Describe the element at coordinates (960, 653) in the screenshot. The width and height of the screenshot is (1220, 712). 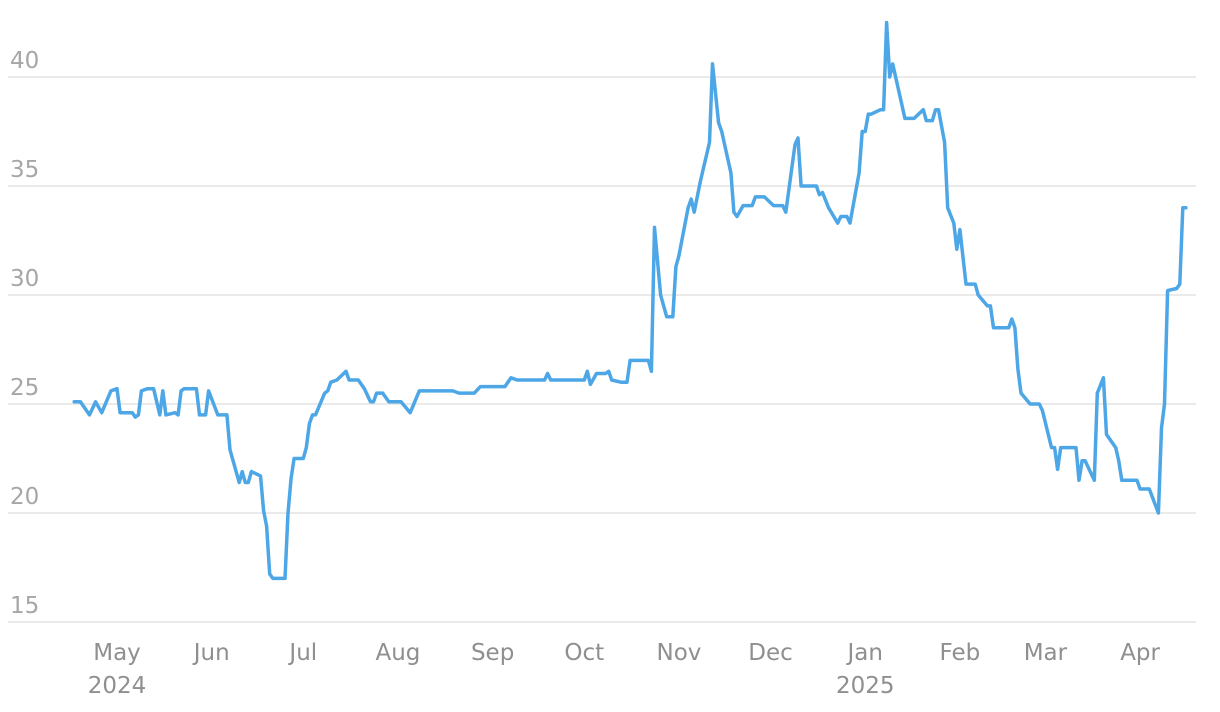
I see `x-tick-label: Feb` at that location.